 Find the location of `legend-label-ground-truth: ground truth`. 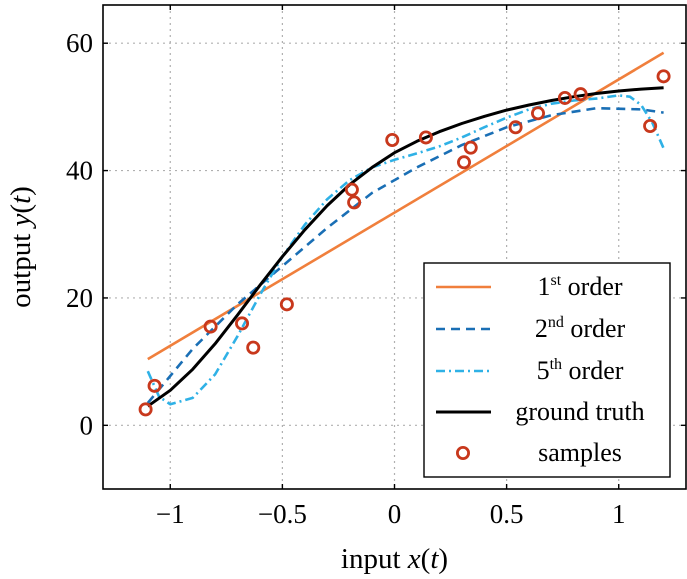

legend-label-ground-truth: ground truth is located at coordinates (579, 411).